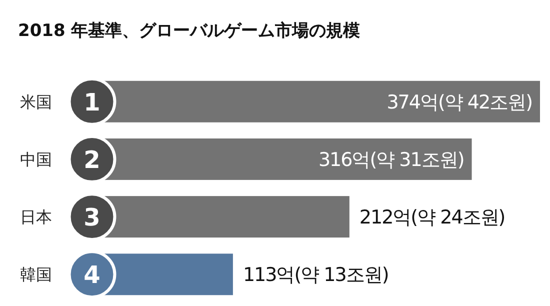  I want to click on y-tick-label: 日本, so click(36, 217).